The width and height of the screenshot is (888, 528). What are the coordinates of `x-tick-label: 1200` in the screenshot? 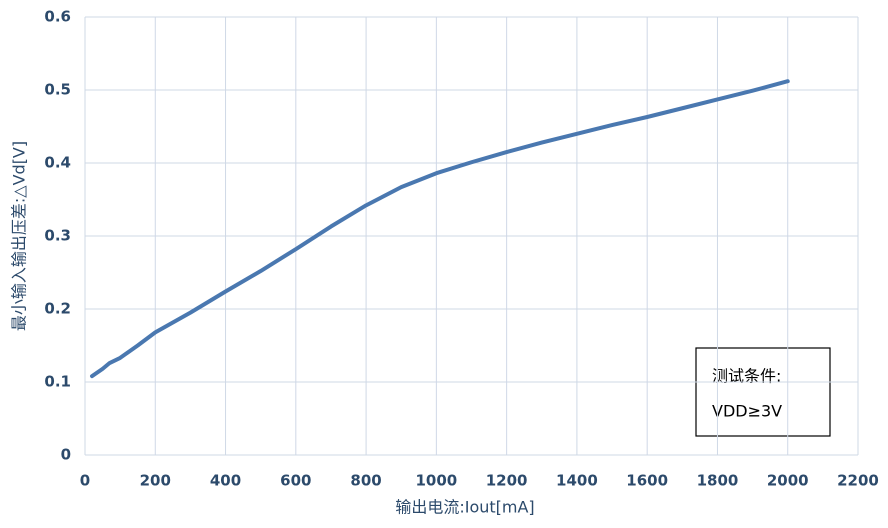 It's located at (507, 481).